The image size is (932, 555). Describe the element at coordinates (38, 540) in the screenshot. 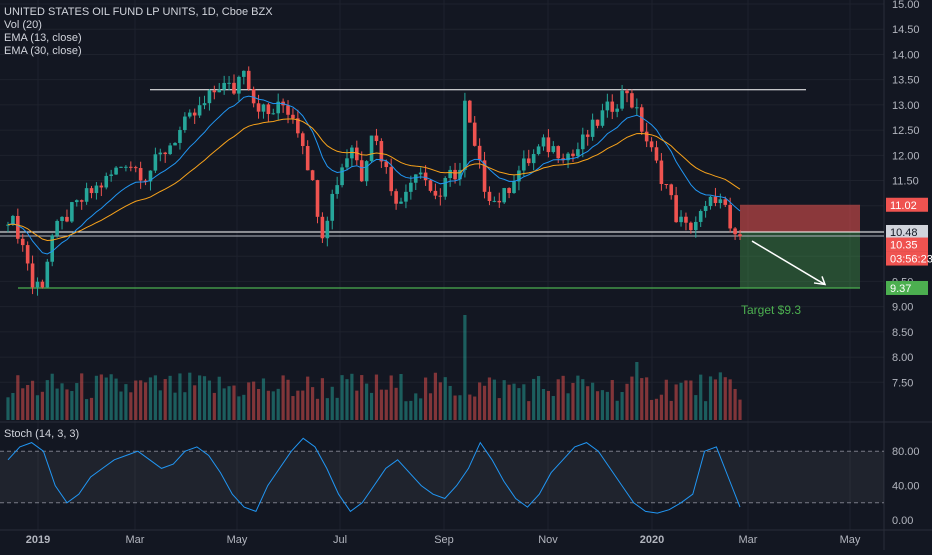

I see `time-tick-label: 2019` at that location.